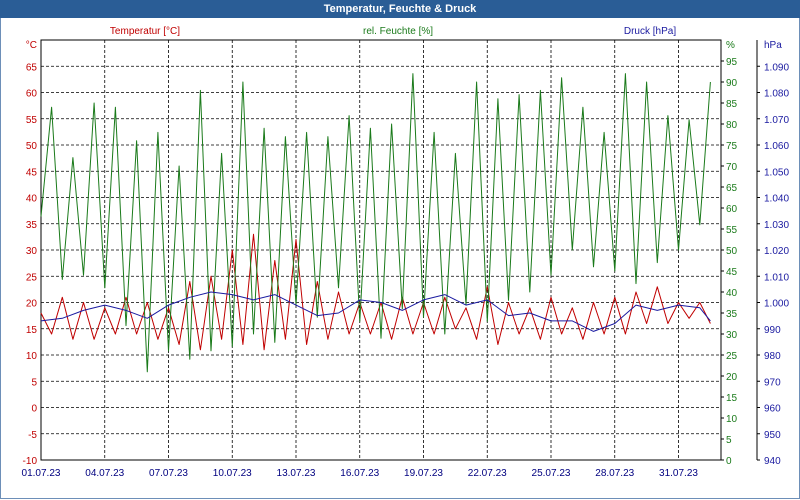 This screenshot has height=500, width=800. Describe the element at coordinates (776, 146) in the screenshot. I see `y-tick-label-pressure: 1.060` at that location.